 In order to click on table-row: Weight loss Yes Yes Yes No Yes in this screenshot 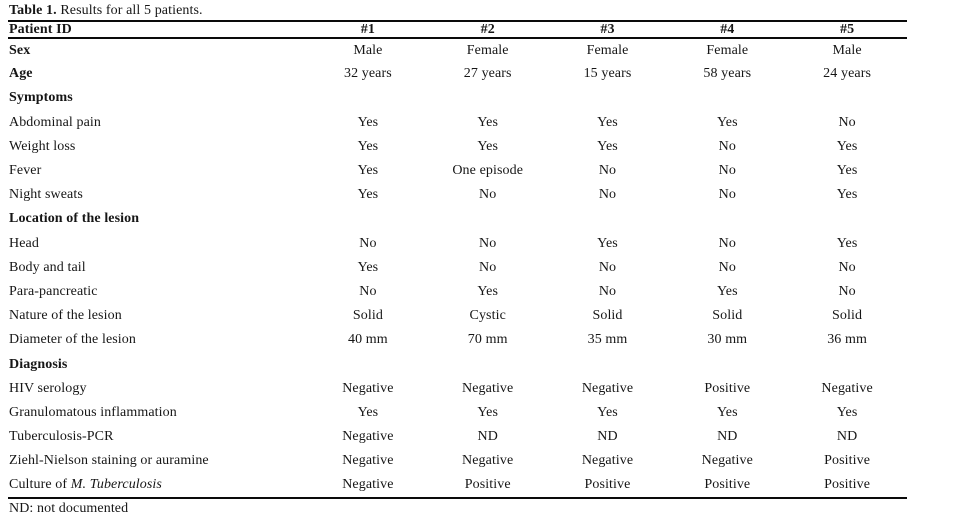, I will do `click(457, 147)`.